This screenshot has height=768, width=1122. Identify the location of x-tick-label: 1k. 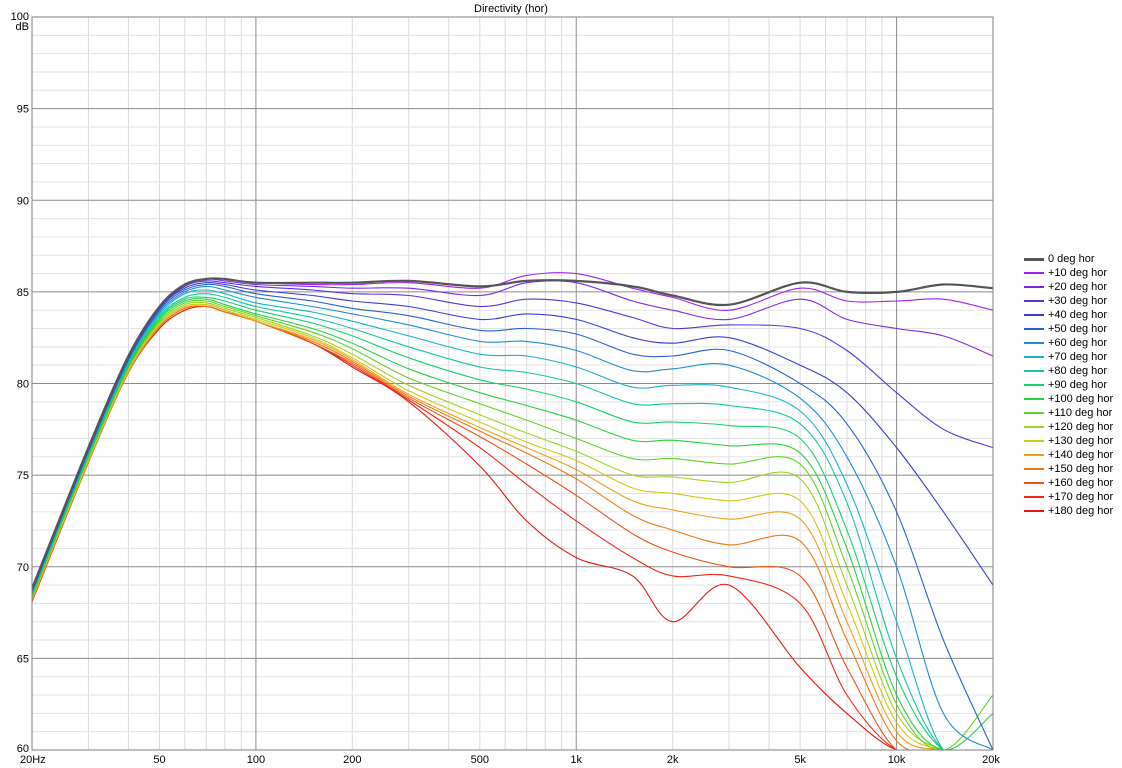
(576, 760).